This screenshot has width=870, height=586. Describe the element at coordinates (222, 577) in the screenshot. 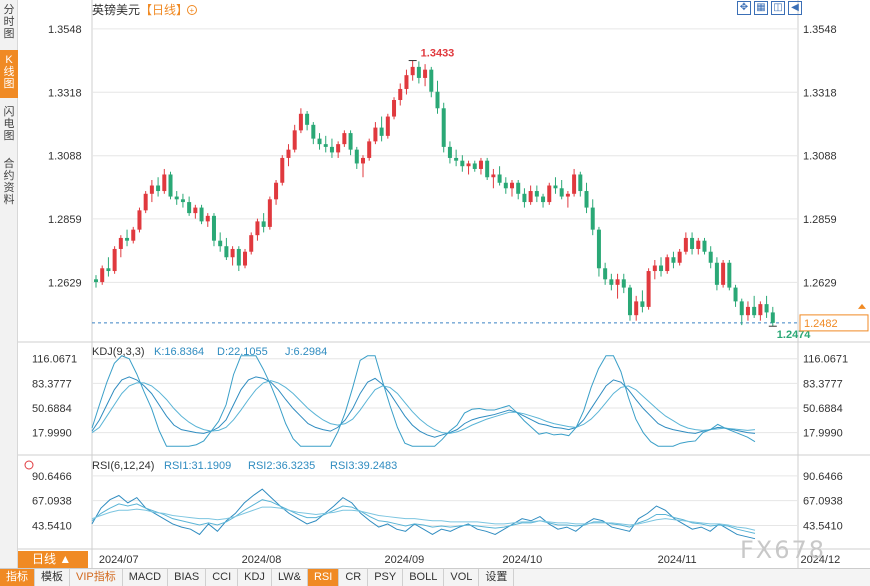

I see `toolbar-item-cci: CCI` at that location.